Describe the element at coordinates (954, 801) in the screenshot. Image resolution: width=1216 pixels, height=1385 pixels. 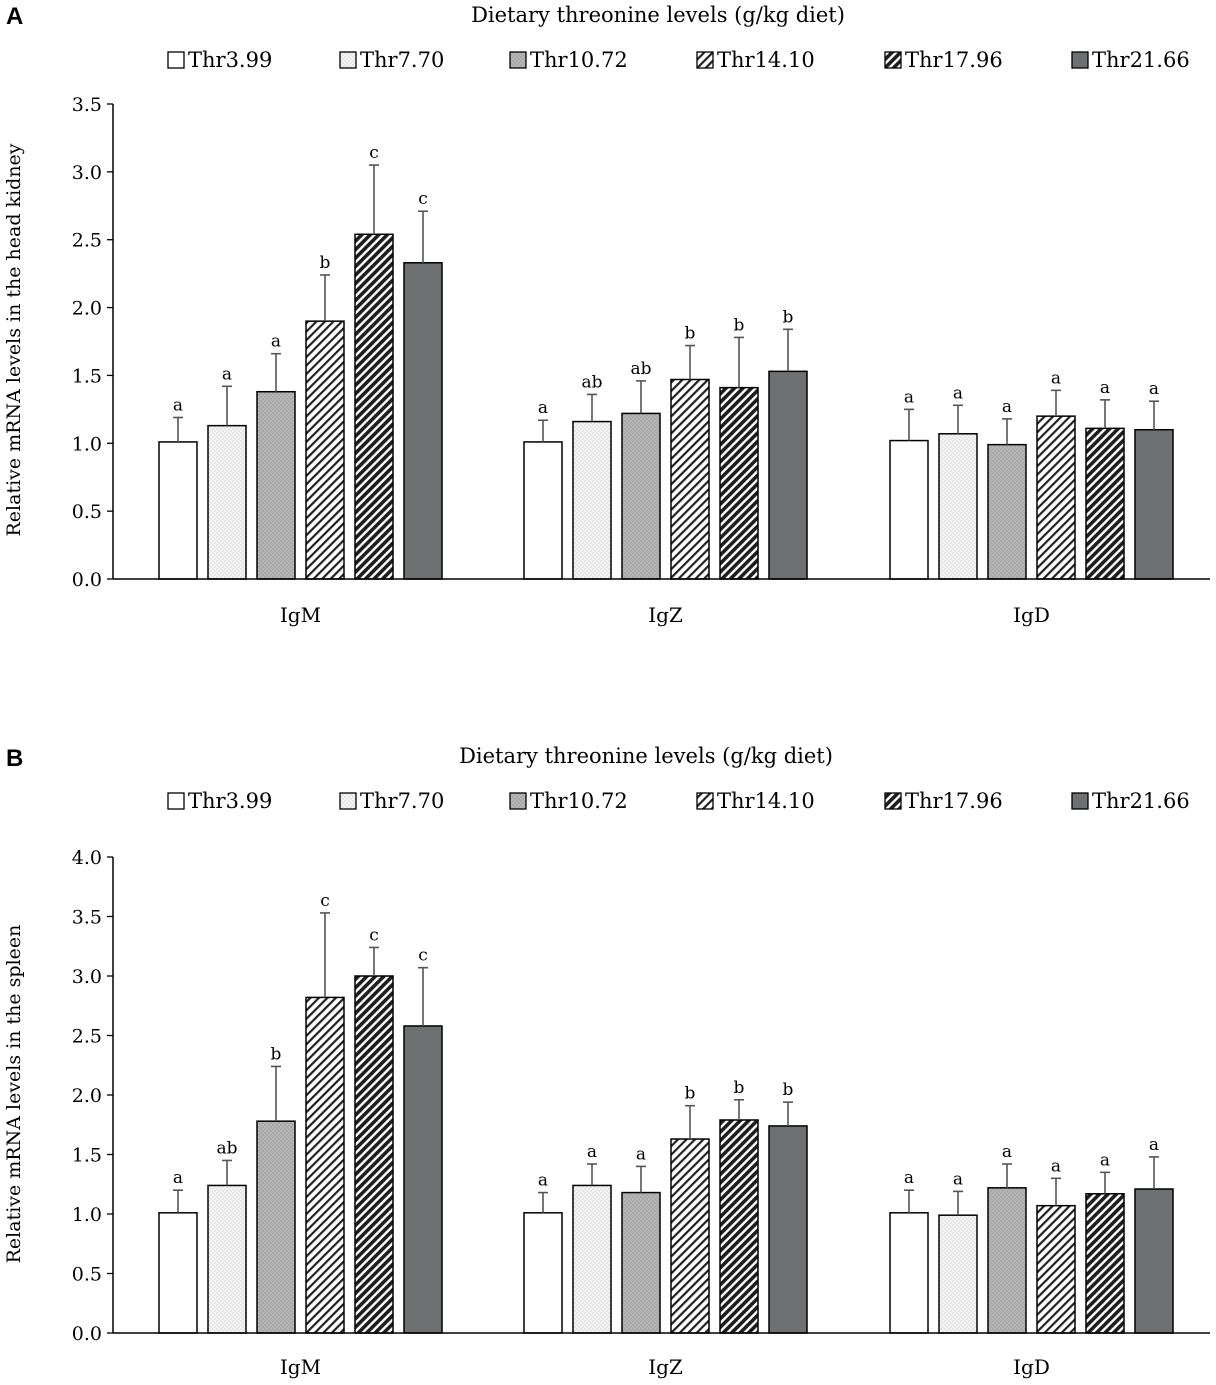
I see `legend-label: Thr17.96` at that location.